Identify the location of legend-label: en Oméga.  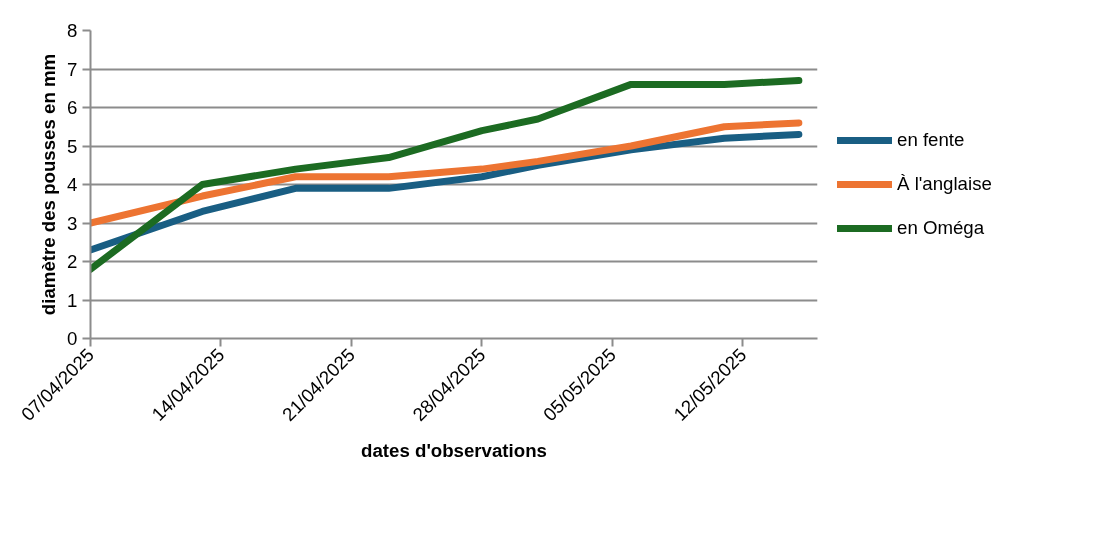
(941, 228).